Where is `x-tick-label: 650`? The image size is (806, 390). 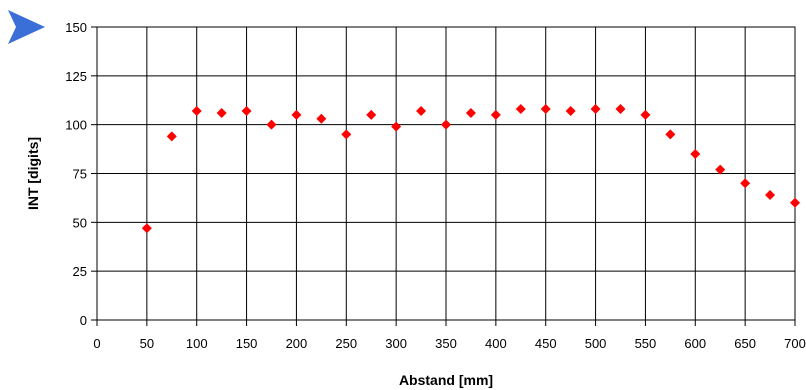
x-tick-label: 650 is located at coordinates (745, 343).